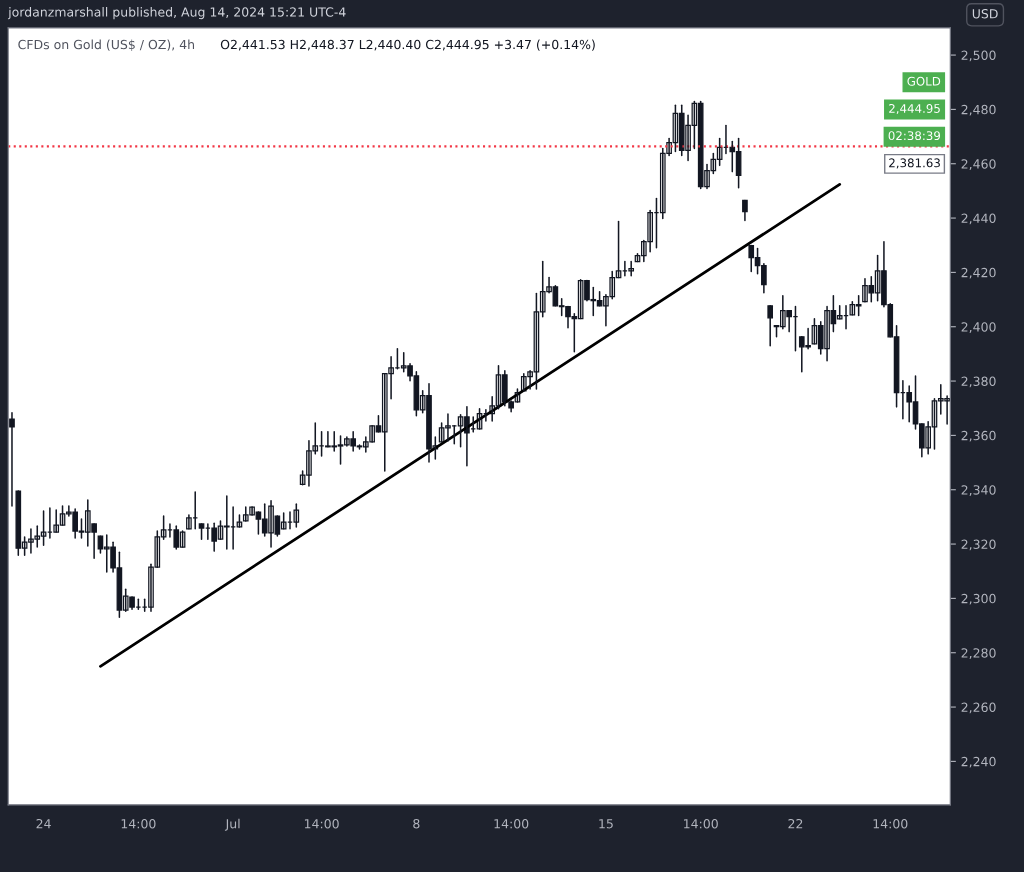 The width and height of the screenshot is (1024, 872). I want to click on x-tick-label: 22, so click(795, 823).